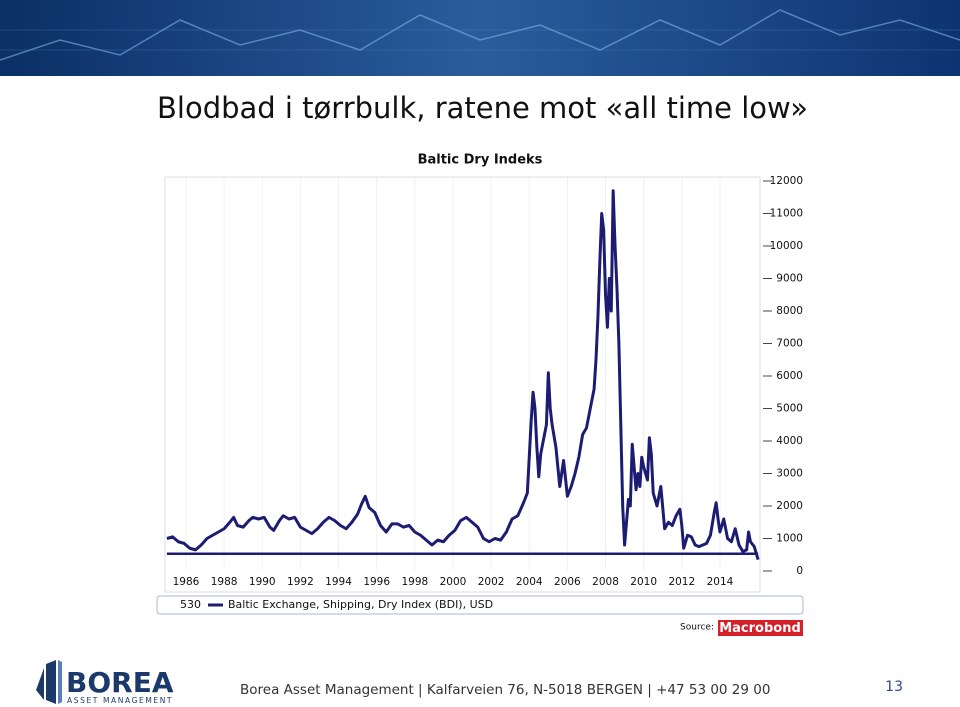 This screenshot has width=960, height=707. What do you see at coordinates (262, 582) in the screenshot?
I see `x-tick-label: 1990` at bounding box center [262, 582].